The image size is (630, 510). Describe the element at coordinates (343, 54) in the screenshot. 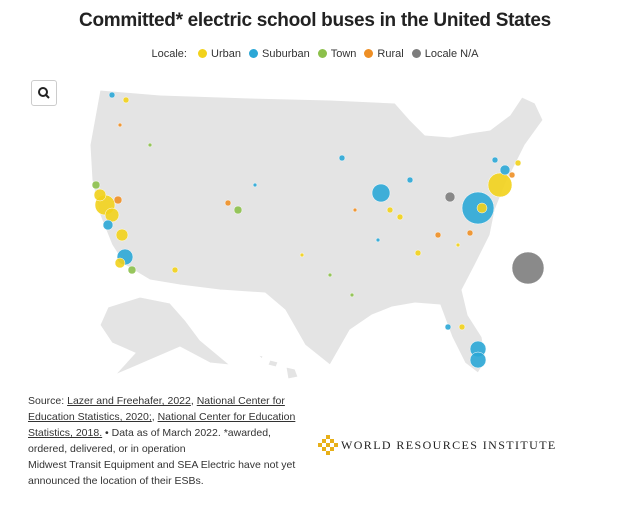

I see `legend-text: Town` at that location.